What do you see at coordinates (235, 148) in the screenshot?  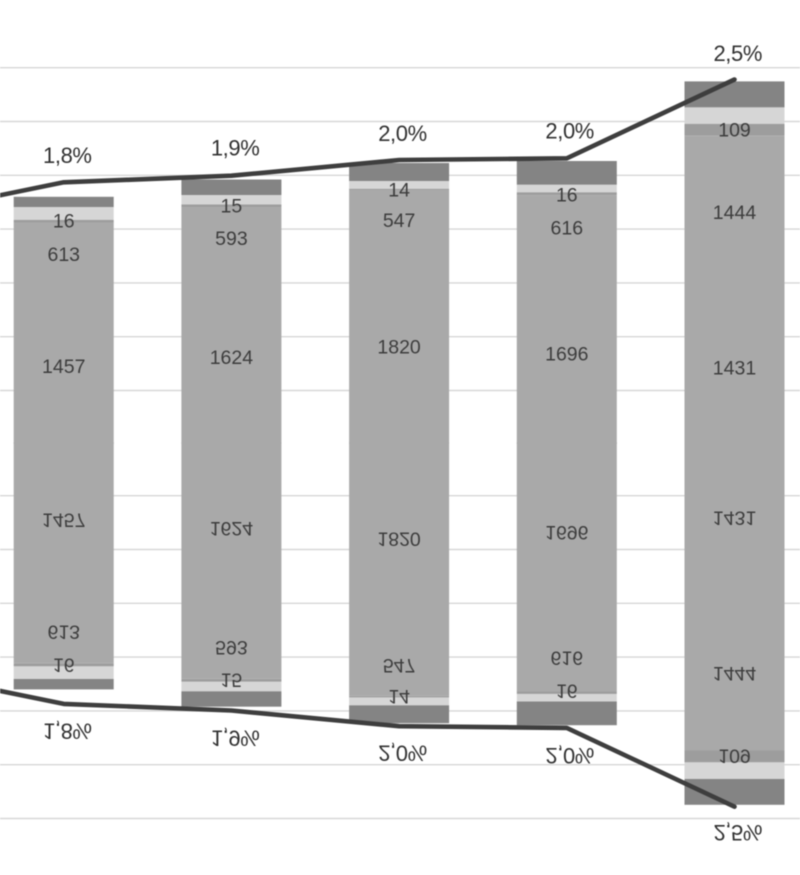 I see `svg-text: 1,9%` at bounding box center [235, 148].